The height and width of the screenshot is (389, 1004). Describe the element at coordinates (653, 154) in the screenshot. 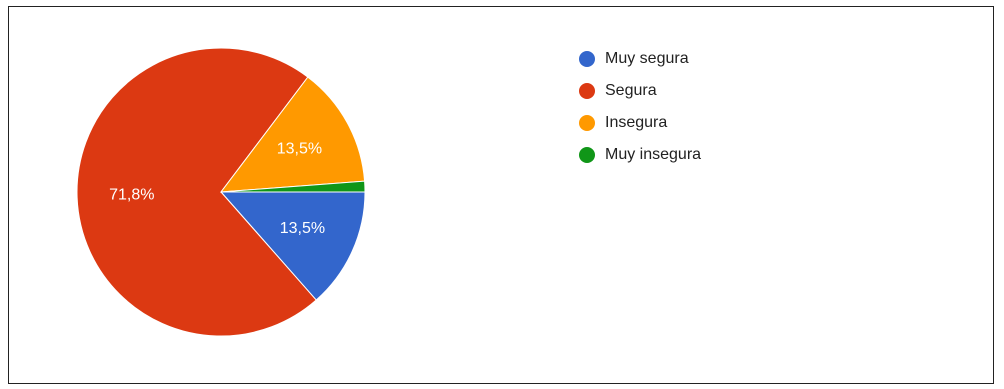

I see `legend-label-muy-insegura: Muy insegura` at that location.